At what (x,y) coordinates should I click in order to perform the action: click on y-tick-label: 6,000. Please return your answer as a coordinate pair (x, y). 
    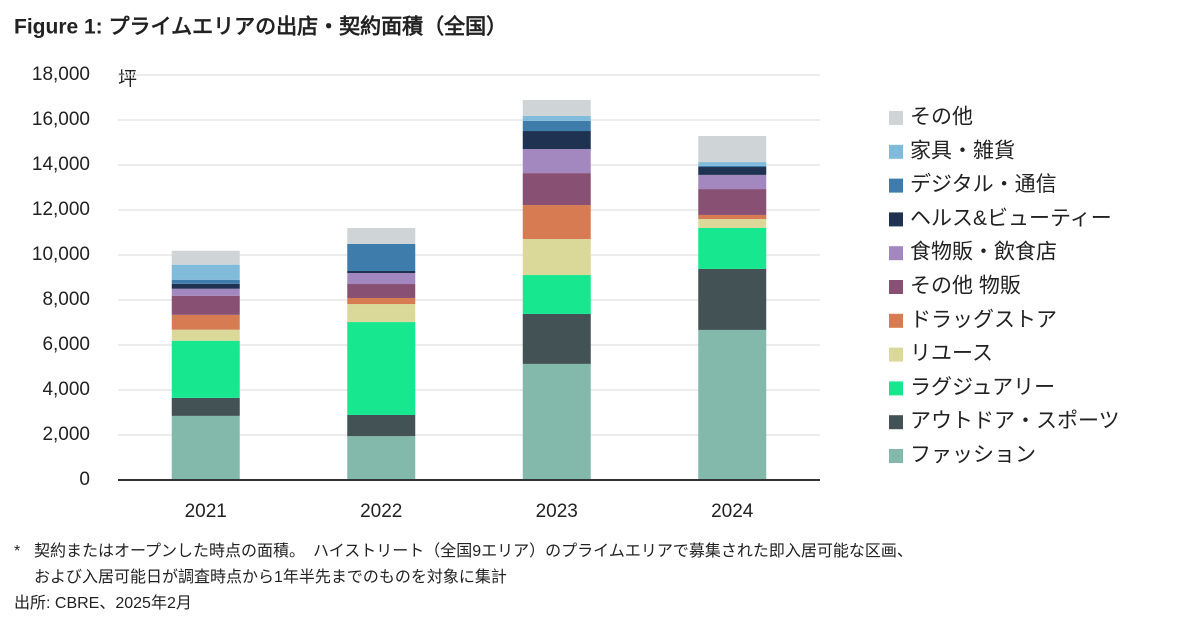
    Looking at the image, I should click on (66, 344).